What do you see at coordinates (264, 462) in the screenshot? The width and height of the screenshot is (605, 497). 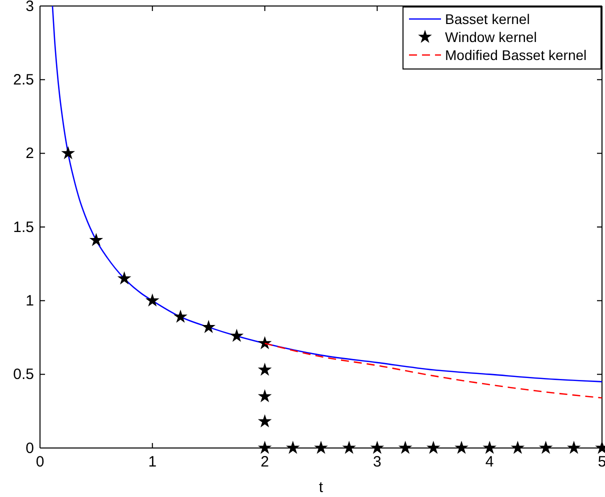 I see `x-tick-label: 2` at bounding box center [264, 462].